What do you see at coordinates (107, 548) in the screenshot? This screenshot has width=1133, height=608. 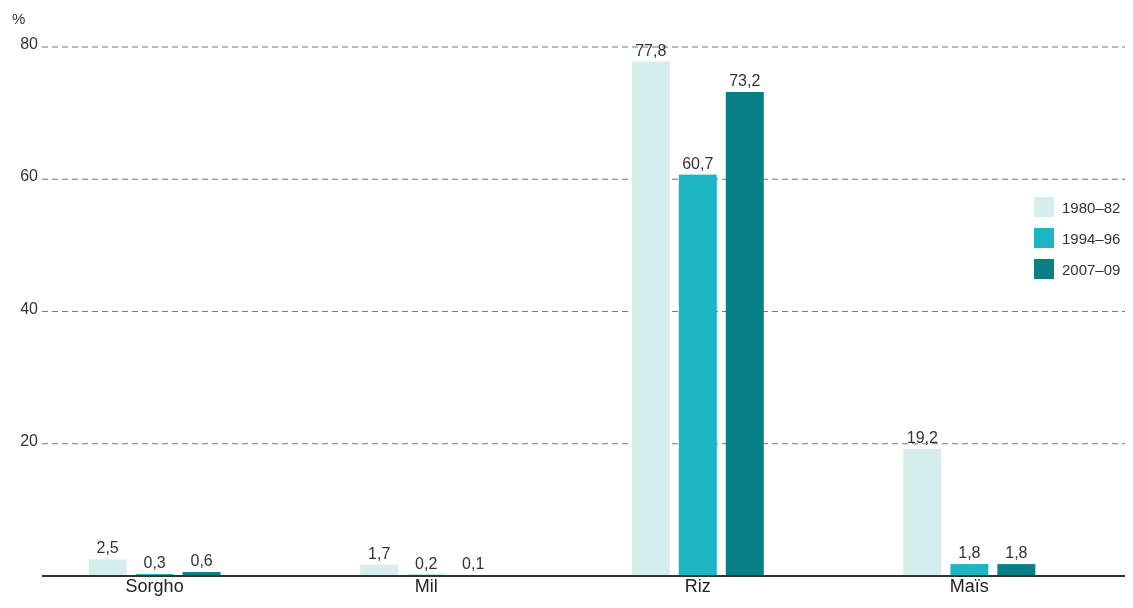 I see `data-label: 2,5` at bounding box center [107, 548].